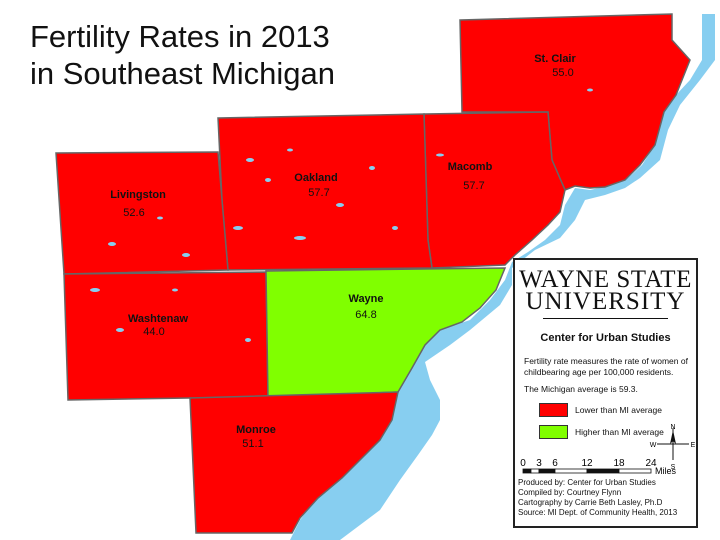 The image size is (720, 540). What do you see at coordinates (256, 430) in the screenshot?
I see `label-monroe: Monroe` at bounding box center [256, 430].